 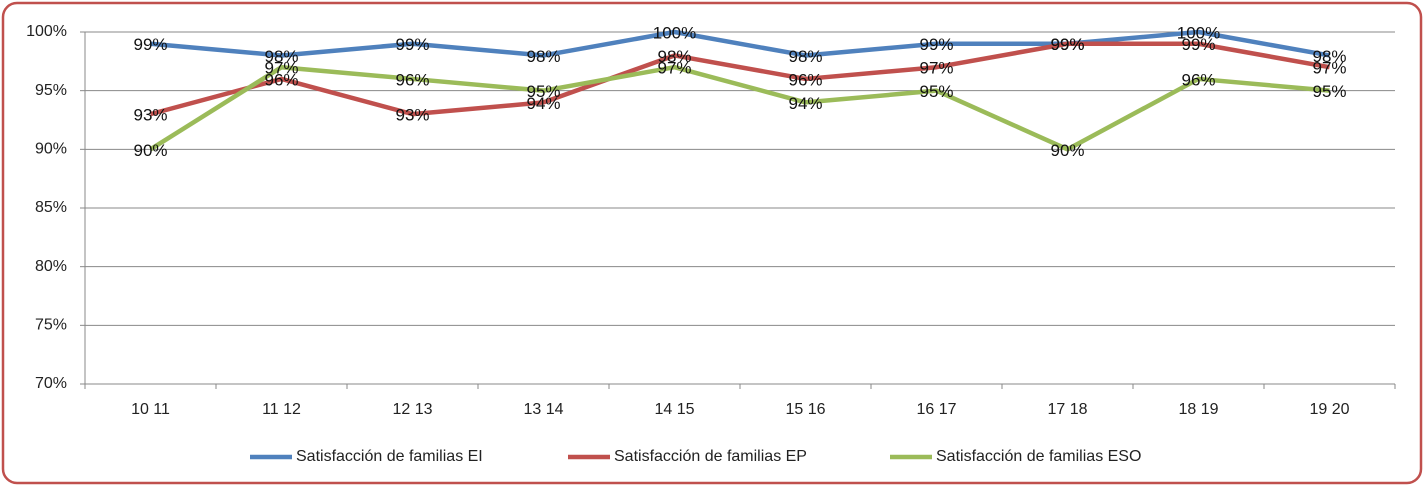 I want to click on y-tick-label: 90%, so click(x=51, y=149).